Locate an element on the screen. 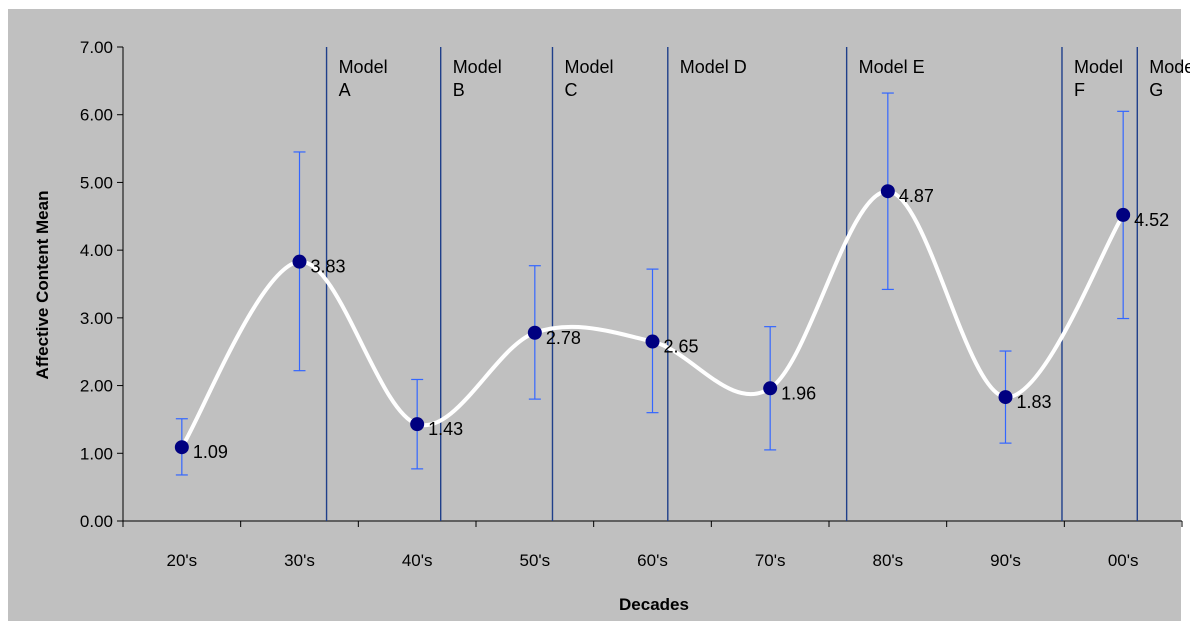  data-label: 2.65 is located at coordinates (681, 347).